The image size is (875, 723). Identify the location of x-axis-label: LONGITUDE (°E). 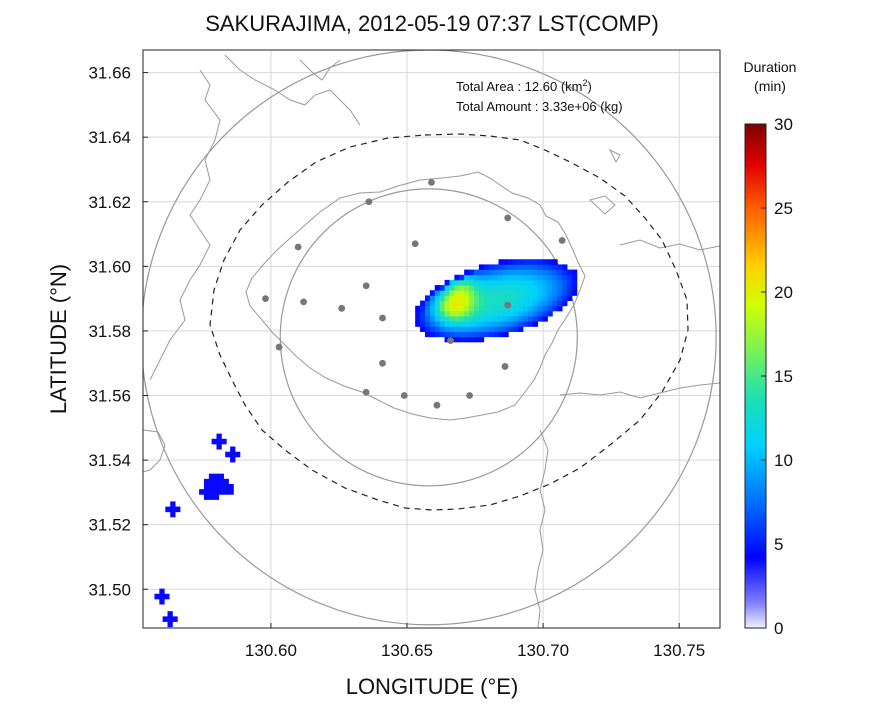
(432, 686).